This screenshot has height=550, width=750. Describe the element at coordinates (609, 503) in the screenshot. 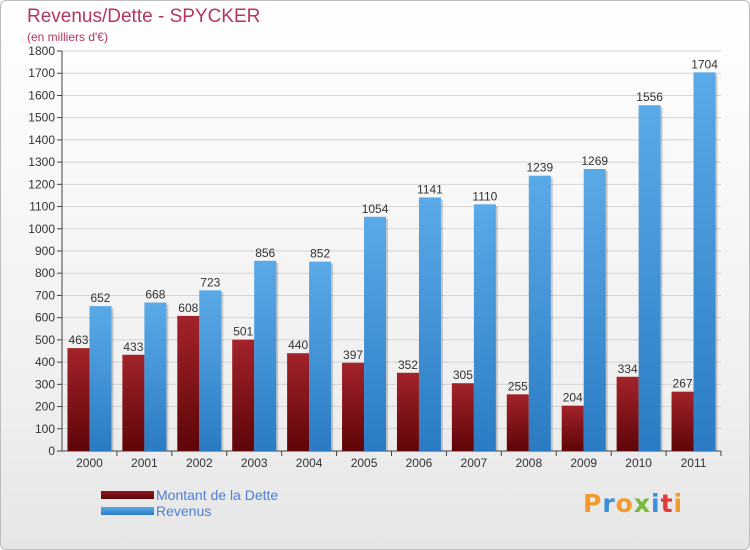

I see `logo-letter: r` at that location.